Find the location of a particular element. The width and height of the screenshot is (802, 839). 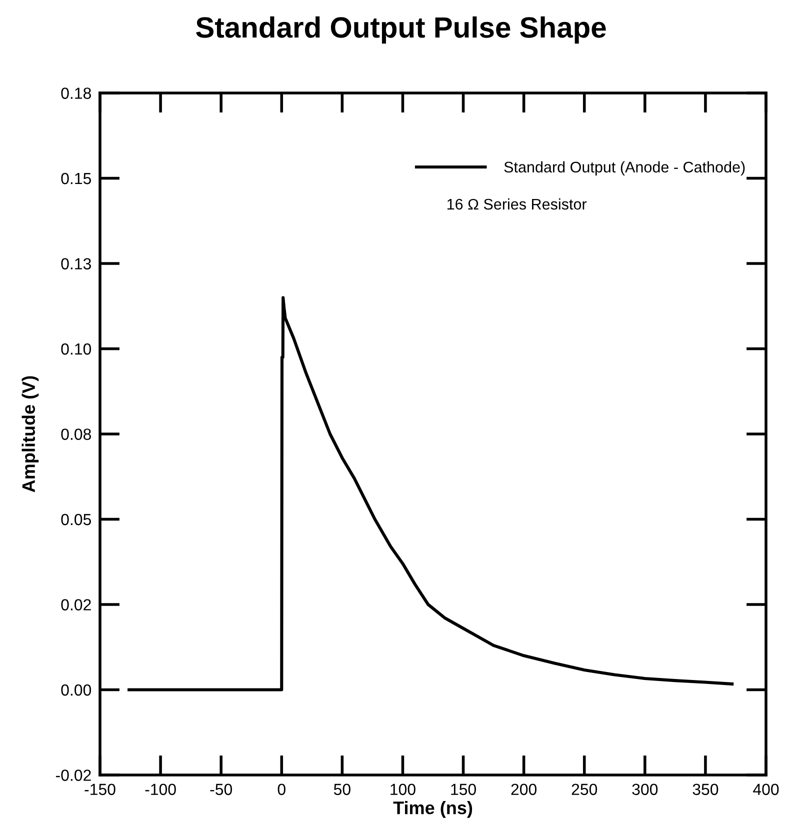

x-tick-label: -100 is located at coordinates (160, 790).